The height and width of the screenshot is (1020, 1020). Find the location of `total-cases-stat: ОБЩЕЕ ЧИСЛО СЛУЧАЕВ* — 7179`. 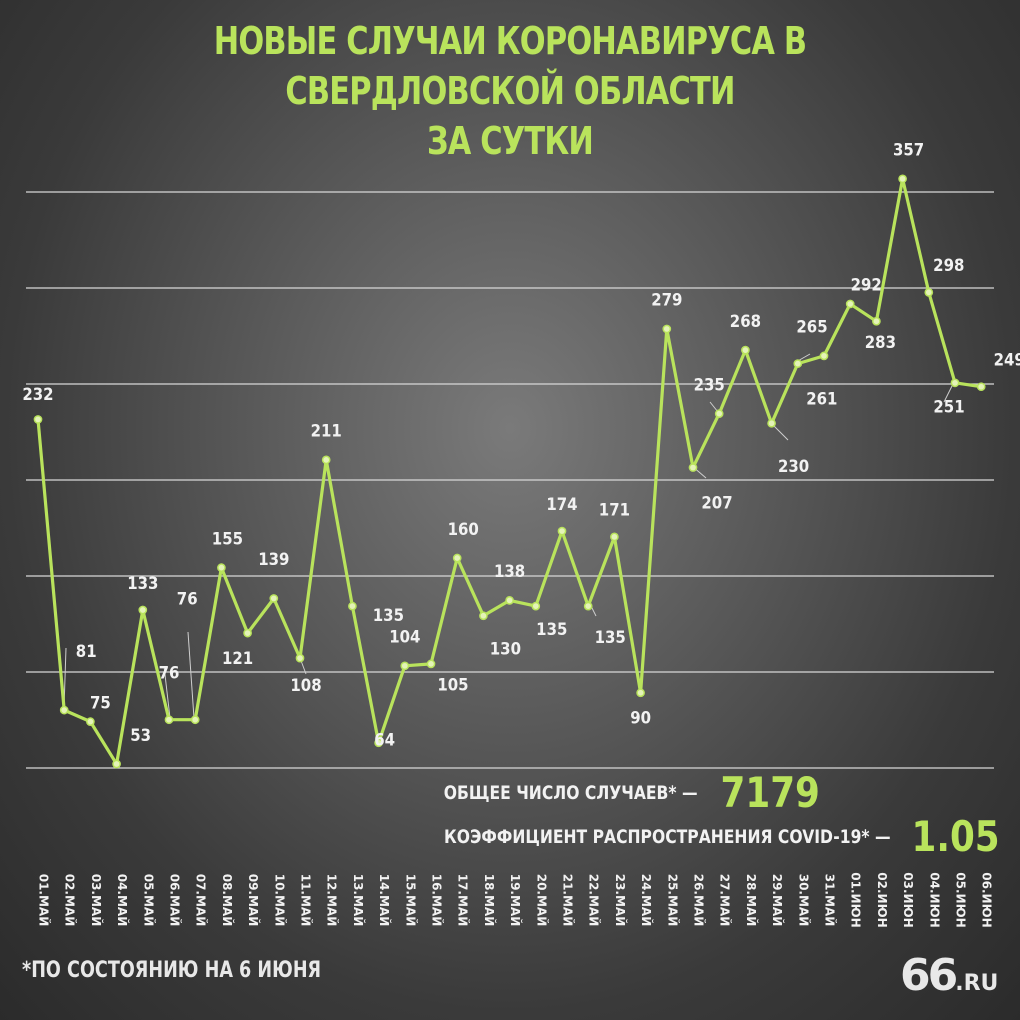

total-cases-stat: ОБЩЕЕ ЧИСЛО СЛУЧАЕВ* — 7179 is located at coordinates (604, 792).